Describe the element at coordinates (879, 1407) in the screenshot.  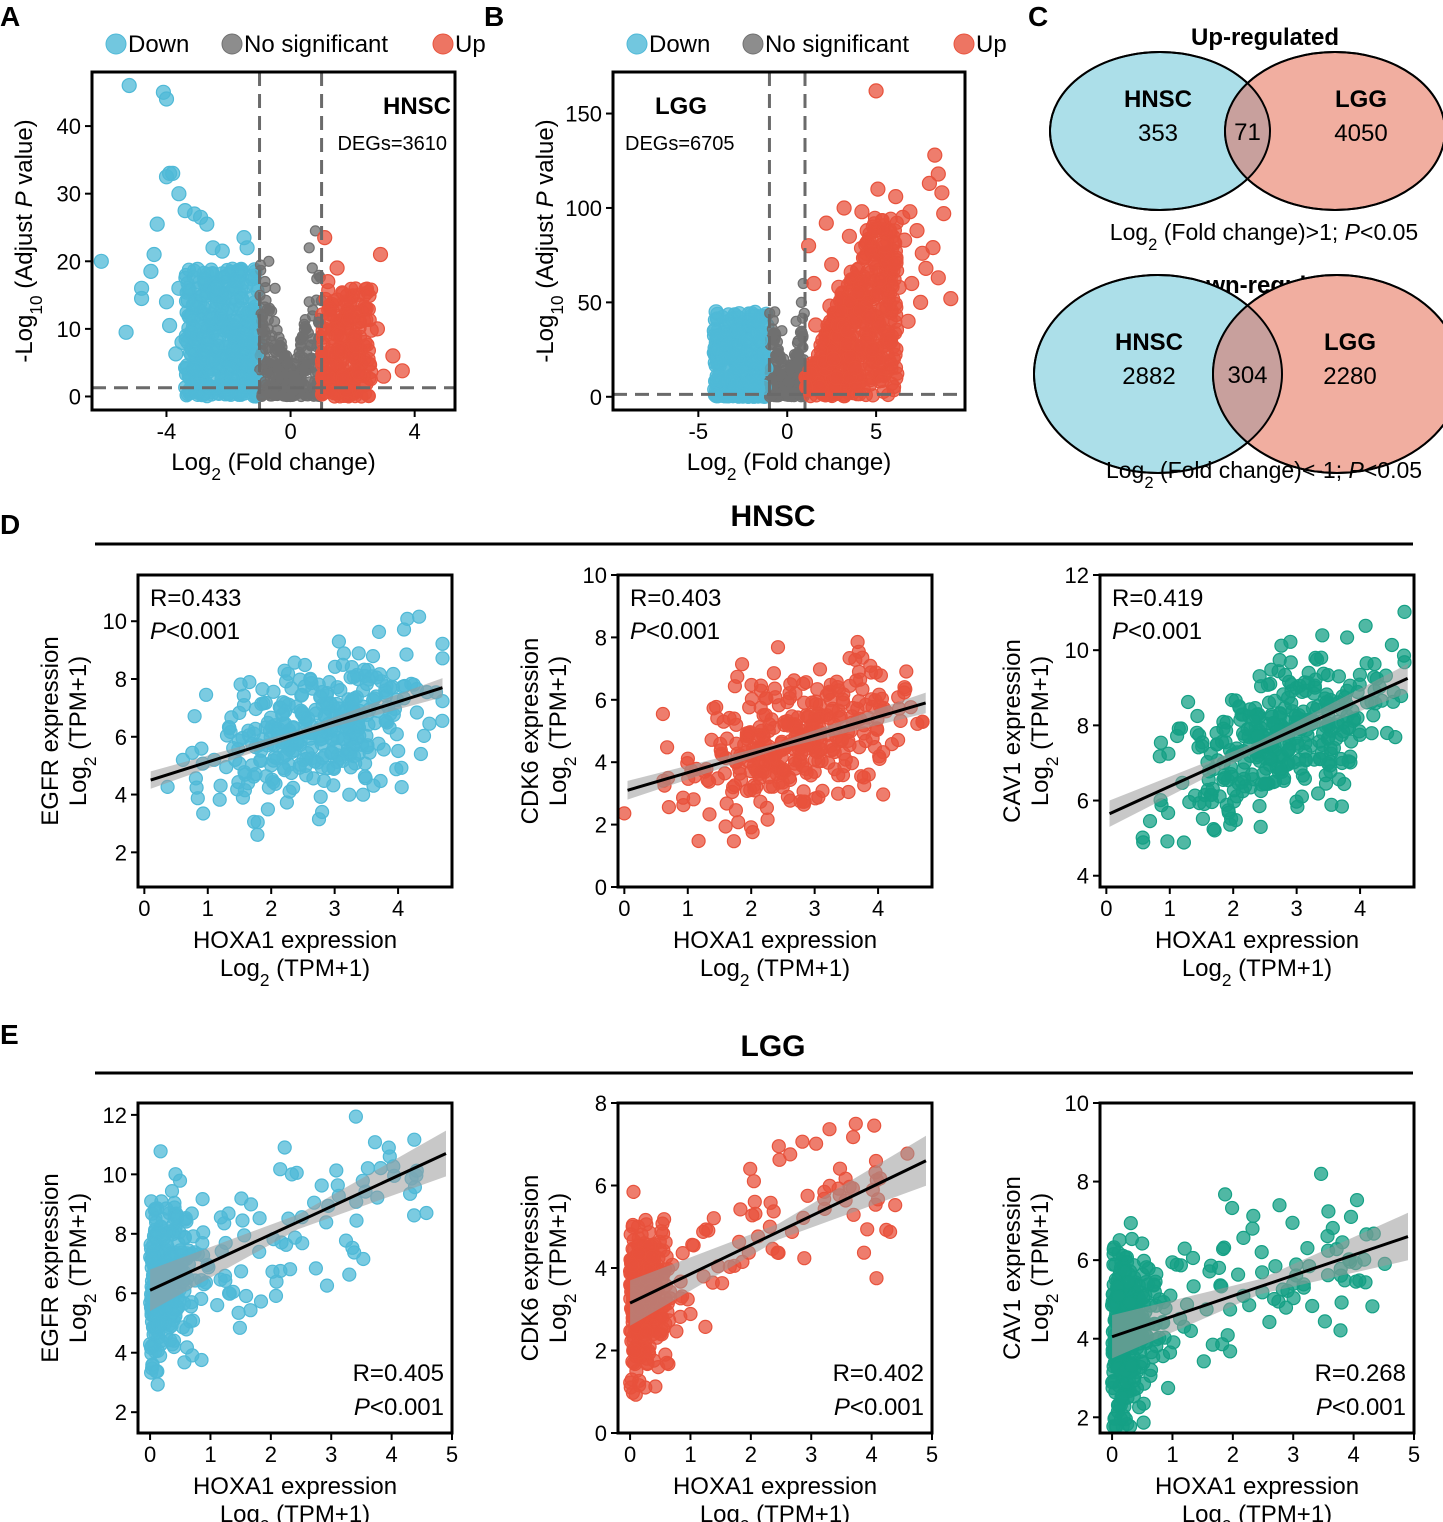
I see `p-value: P<0.001` at that location.